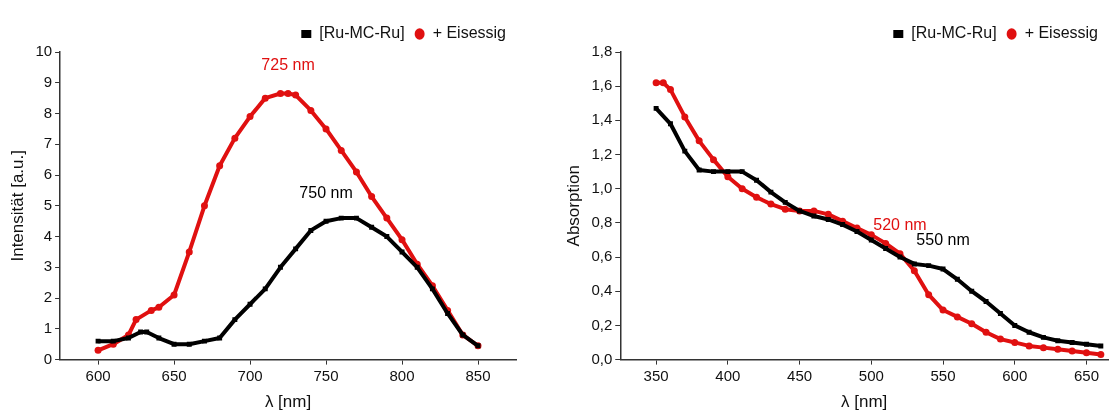 Image resolution: width=1112 pixels, height=419 pixels. What do you see at coordinates (48, 204) in the screenshot?
I see `y-tick-label: 5` at bounding box center [48, 204].